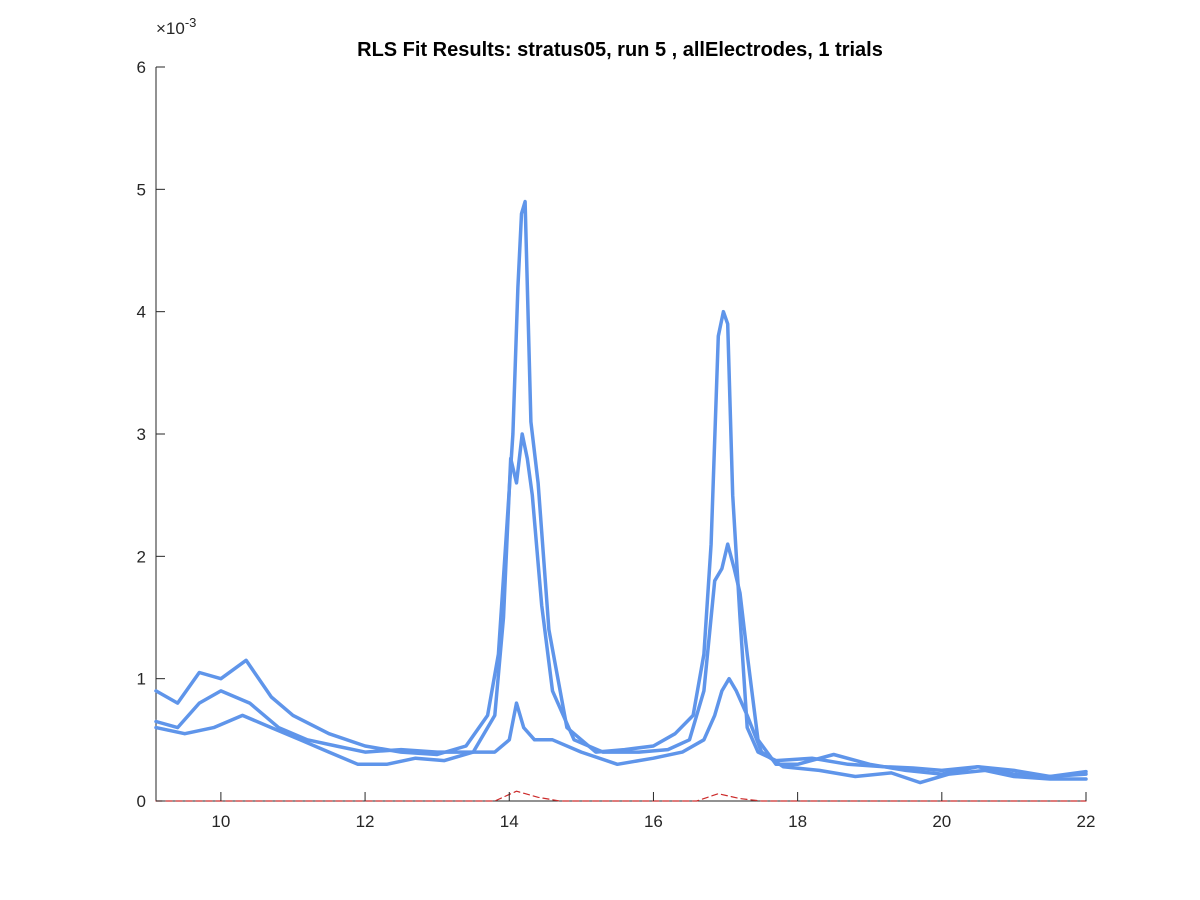 The width and height of the screenshot is (1200, 900). I want to click on x-tick-label: 14, so click(509, 821).